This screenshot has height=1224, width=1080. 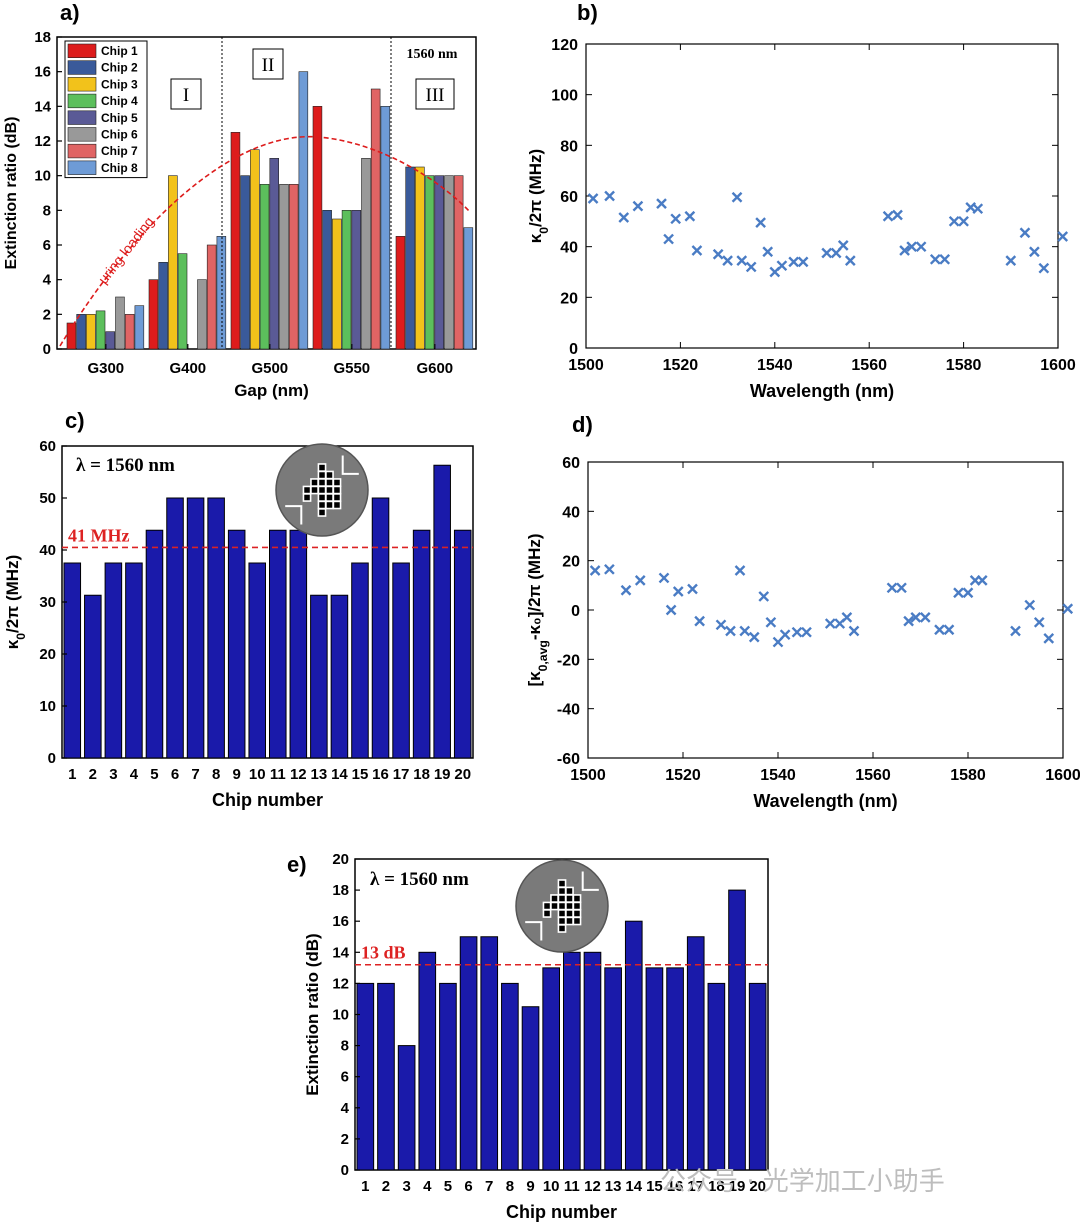 What do you see at coordinates (11, 193) in the screenshot?
I see `y-axis-label: Extinction ratio (dB)` at bounding box center [11, 193].